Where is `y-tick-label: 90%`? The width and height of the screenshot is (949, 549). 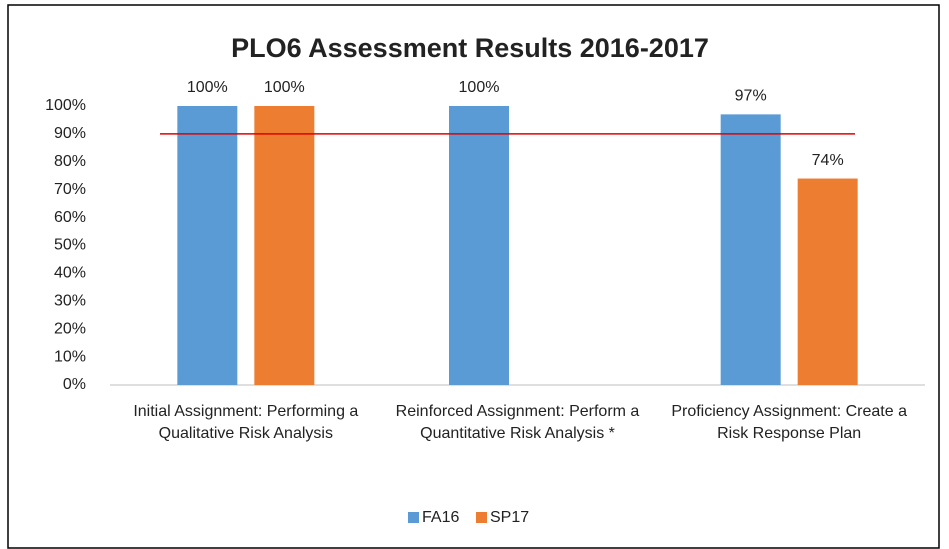
y-tick-label: 90% is located at coordinates (70, 133).